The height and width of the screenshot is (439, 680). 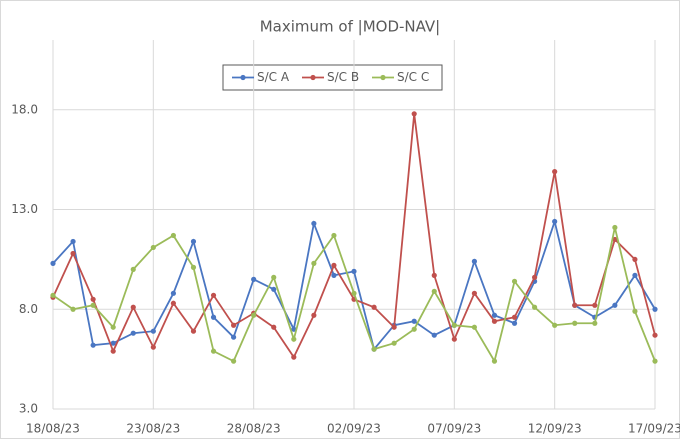 What do you see at coordinates (343, 77) in the screenshot?
I see `legend-label: S/C B` at bounding box center [343, 77].